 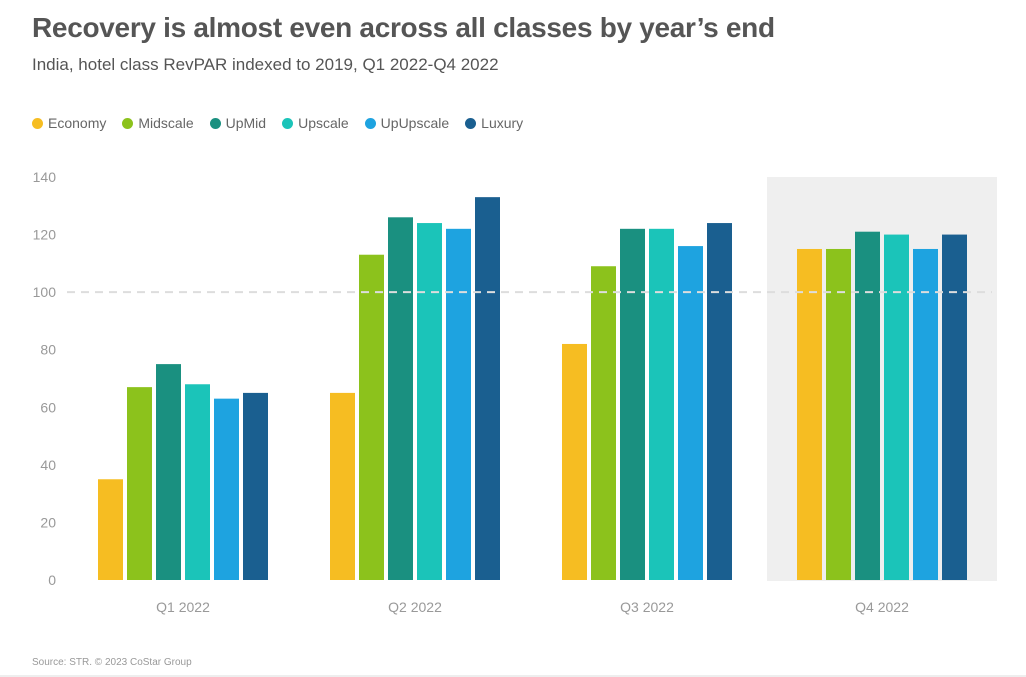 I want to click on legend-label: UpMid, so click(x=246, y=123).